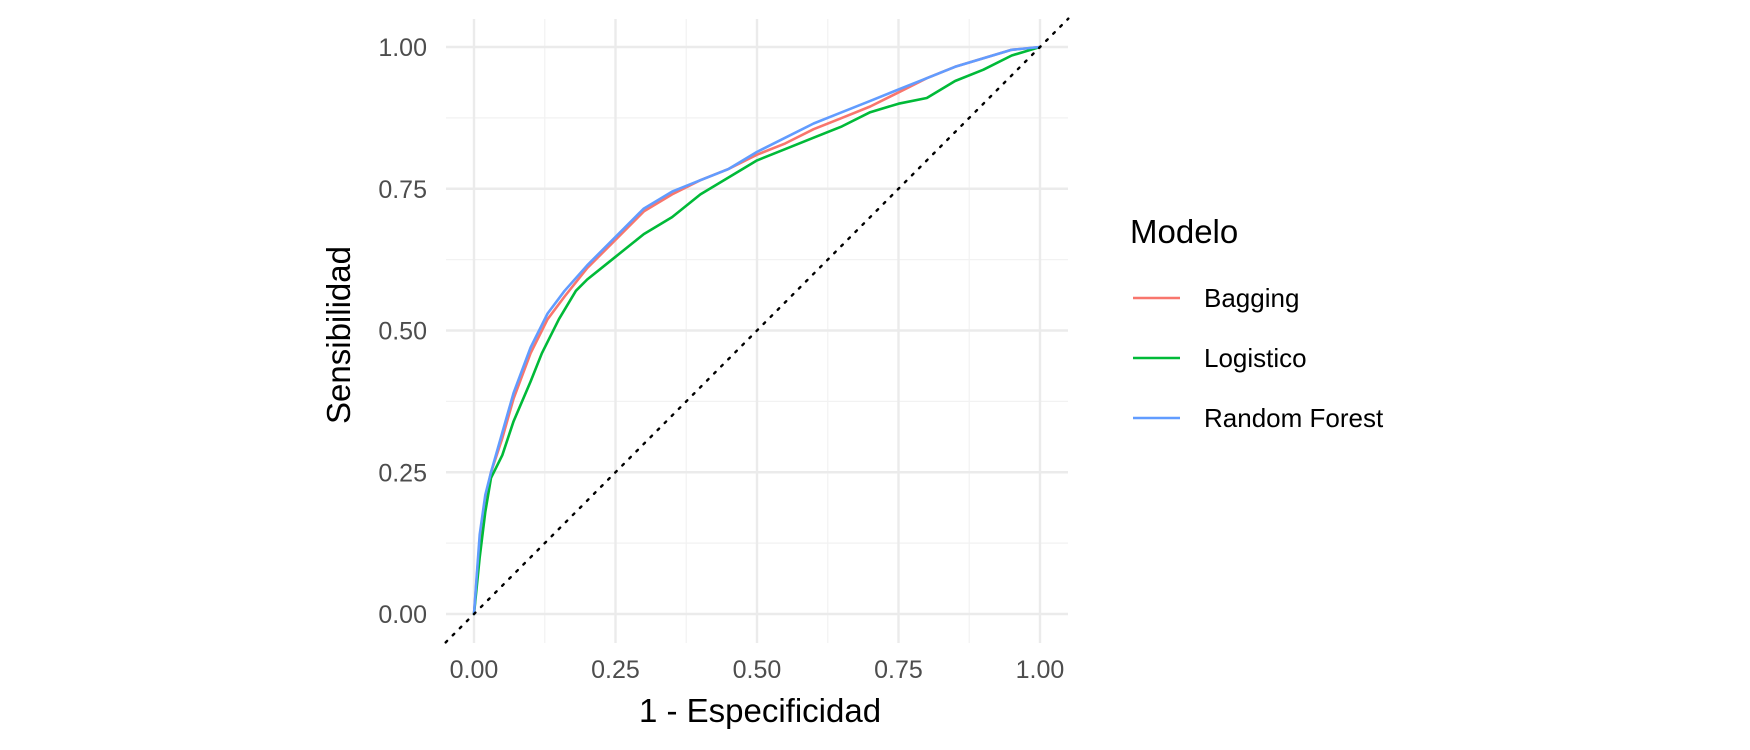 Image resolution: width=1750 pixels, height=750 pixels. Describe the element at coordinates (338, 335) in the screenshot. I see `y-axis-title: Sensibilidad` at that location.